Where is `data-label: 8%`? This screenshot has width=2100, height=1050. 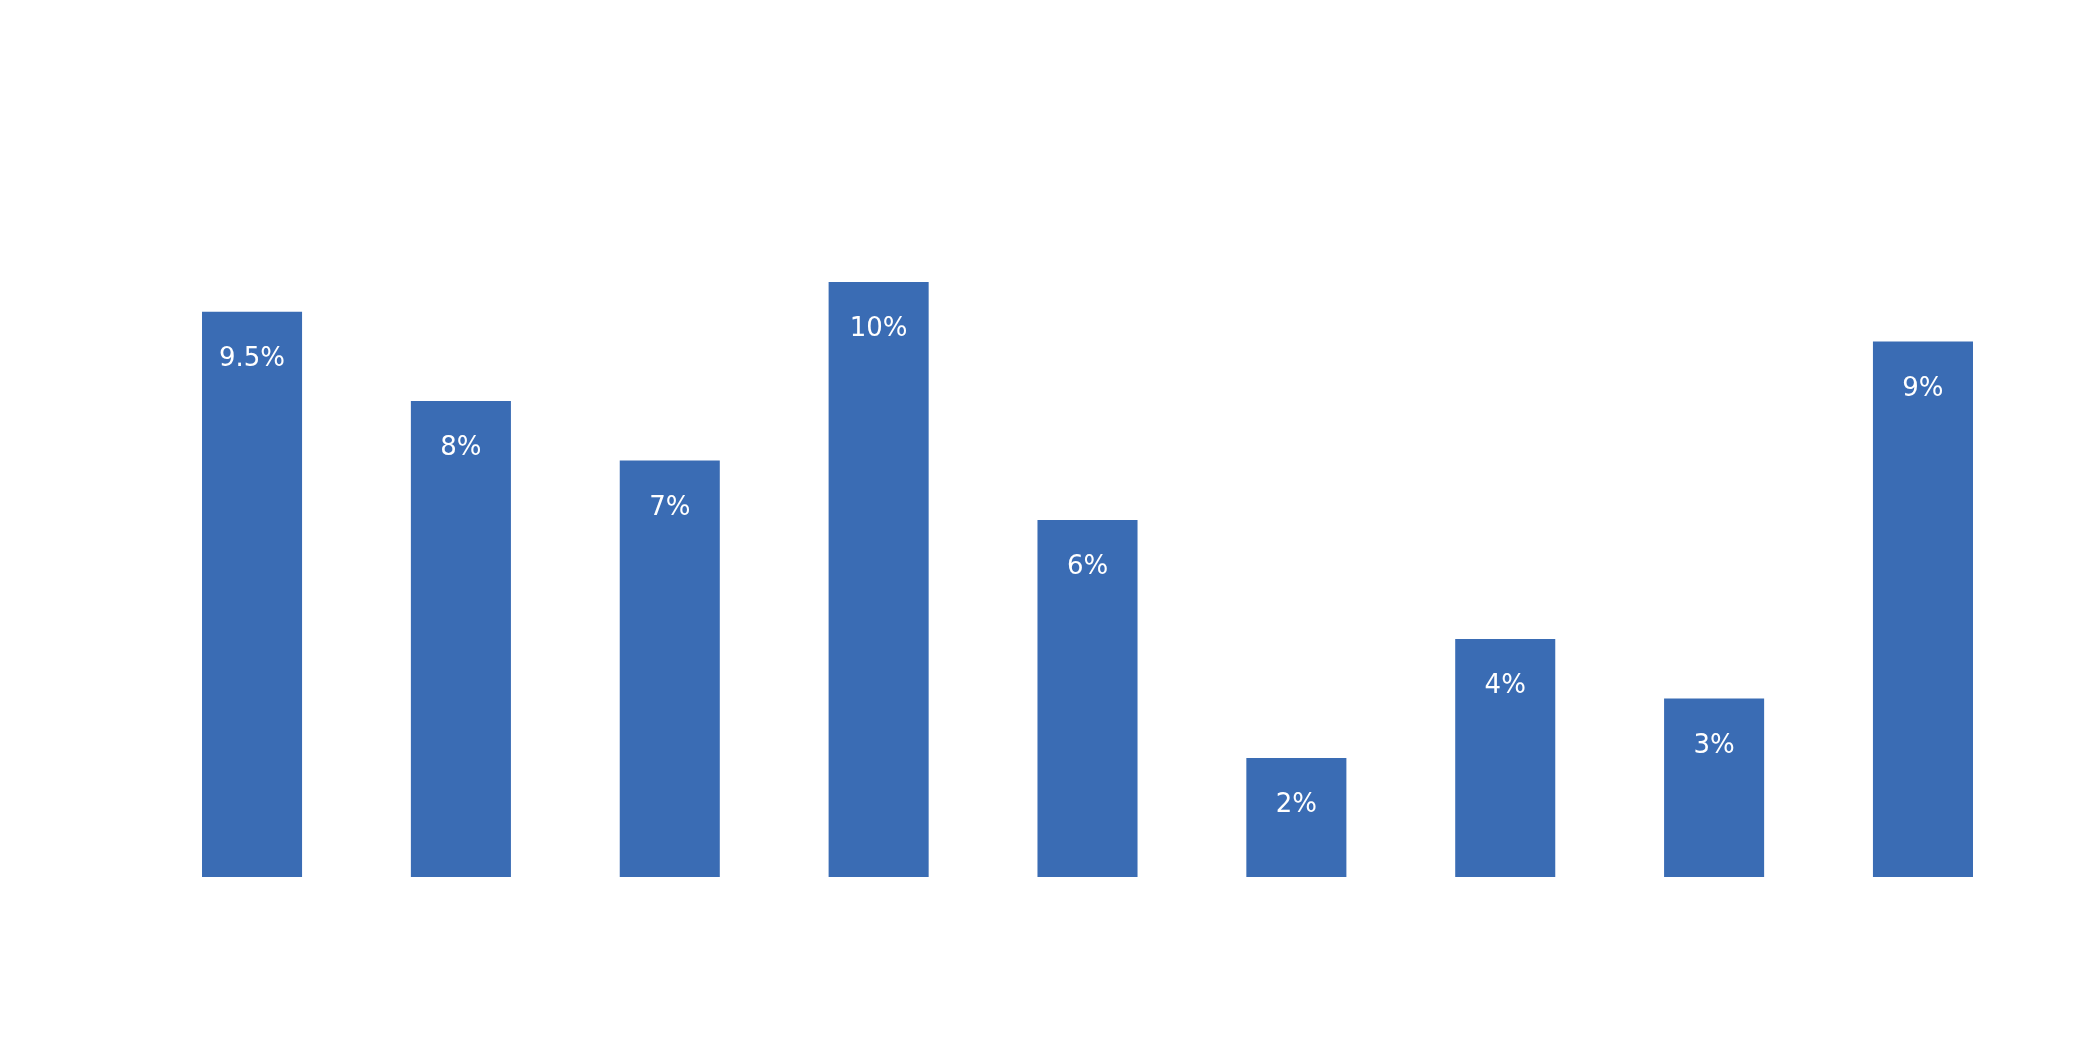
data-label: 8% is located at coordinates (461, 446).